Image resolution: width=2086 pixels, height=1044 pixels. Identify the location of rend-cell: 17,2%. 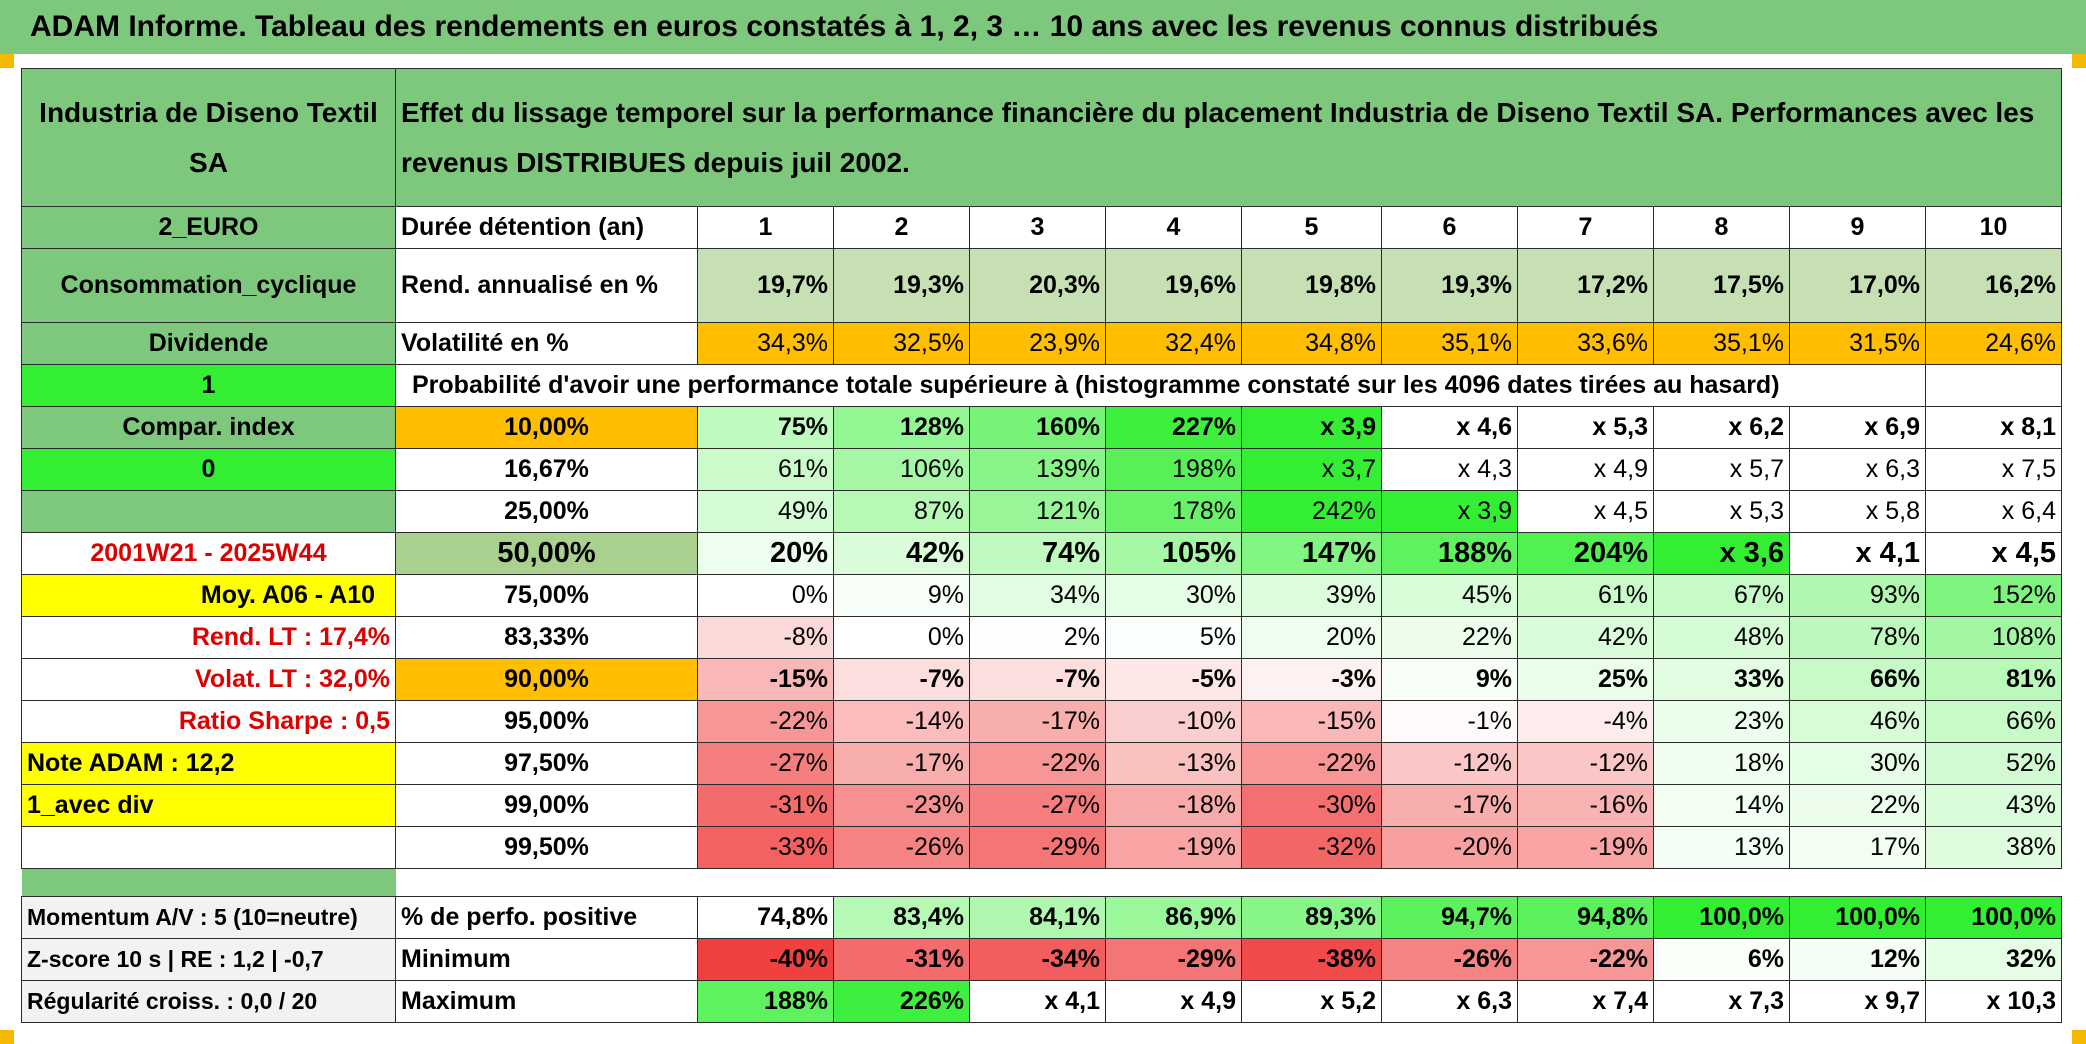
(1585, 285).